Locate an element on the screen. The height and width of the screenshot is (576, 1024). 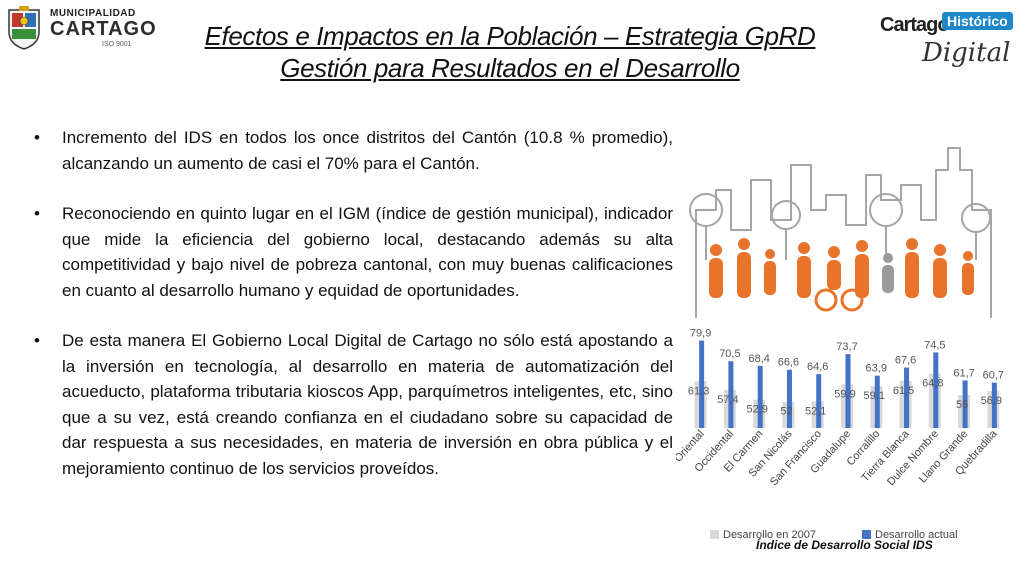
data-label-actual: 70,5 is located at coordinates (729, 354).